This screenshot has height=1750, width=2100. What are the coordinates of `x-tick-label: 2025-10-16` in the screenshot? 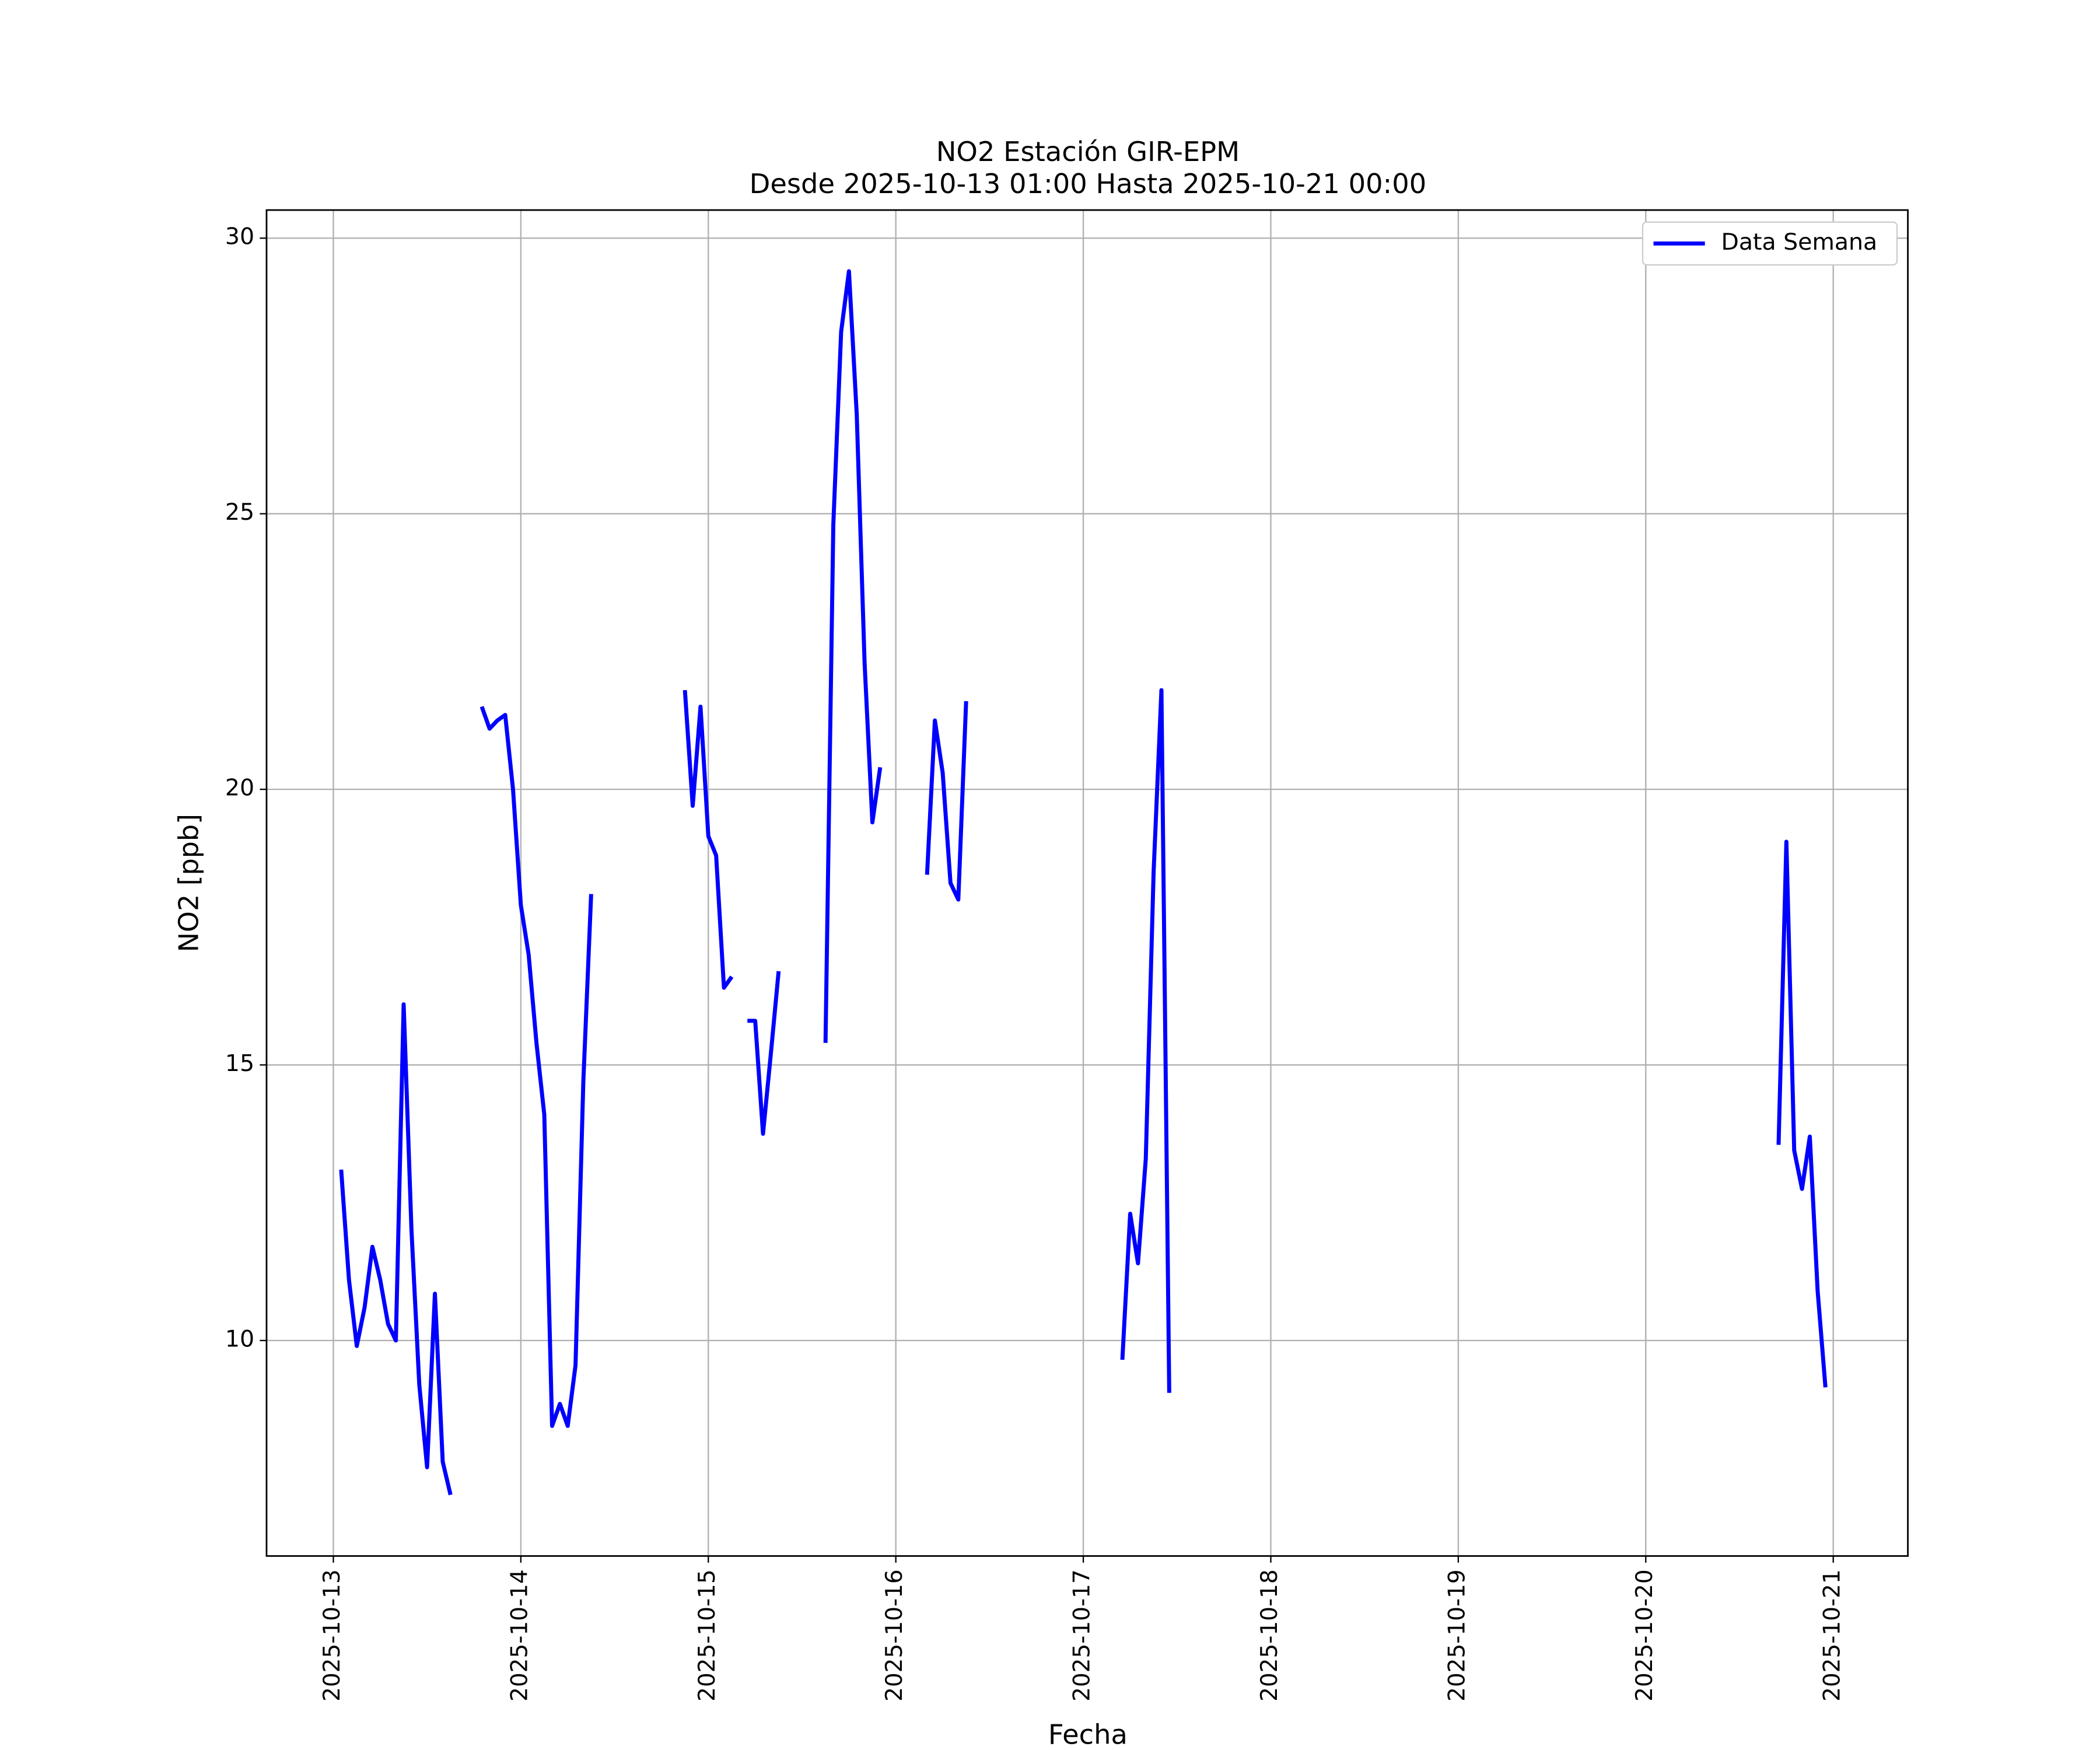 It's located at (894, 1636).